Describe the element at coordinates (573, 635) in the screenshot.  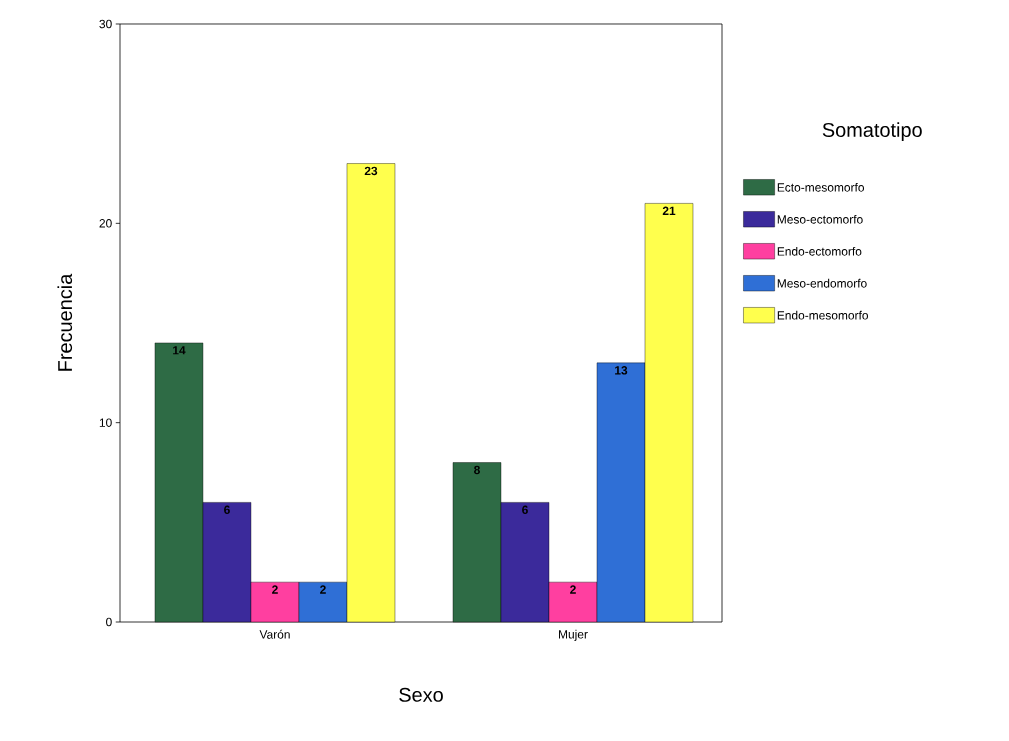
I see `x-tick-label: Mujer` at that location.